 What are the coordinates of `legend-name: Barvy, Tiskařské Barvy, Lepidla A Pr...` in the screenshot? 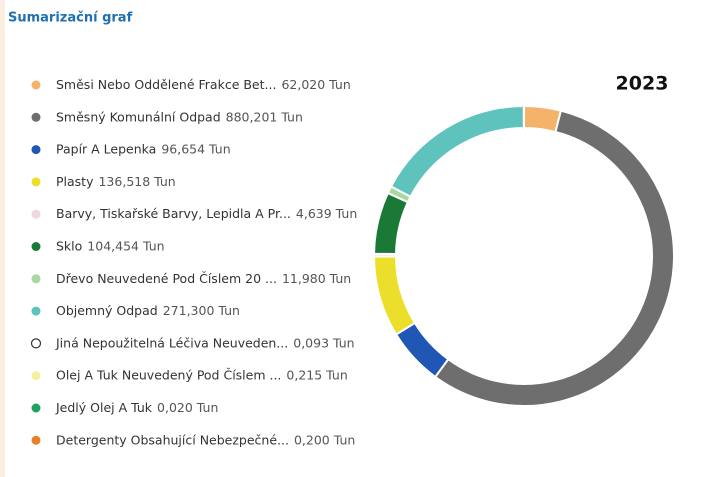 It's located at (173, 213).